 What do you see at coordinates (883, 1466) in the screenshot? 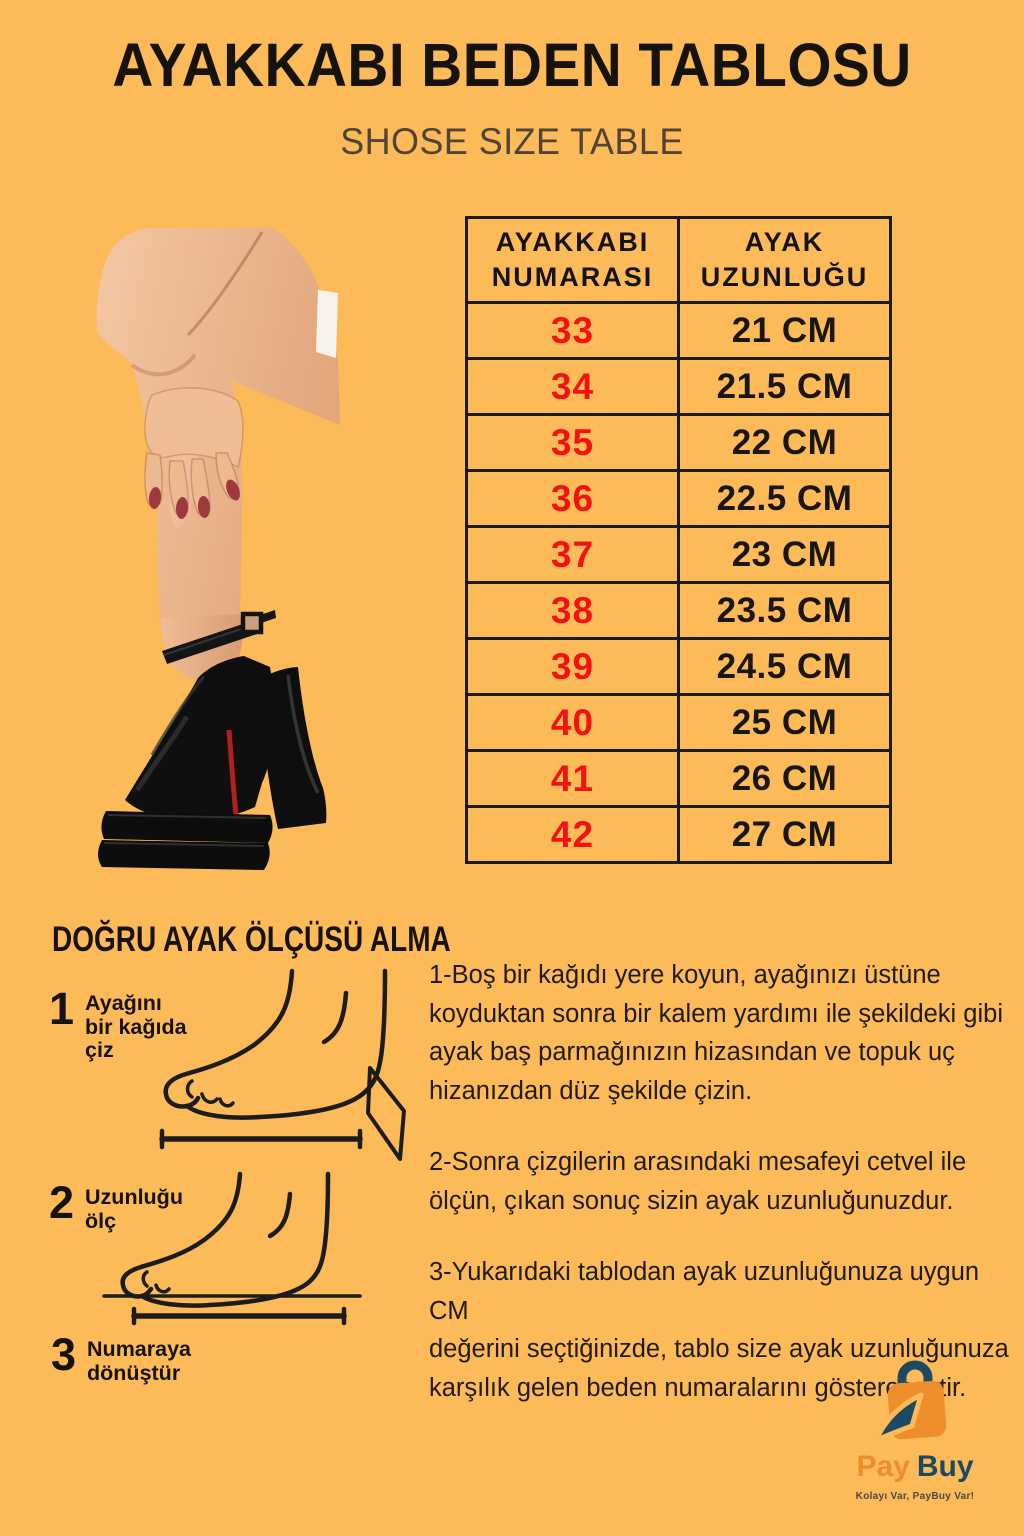
I see `logo-word-pay: Pay` at bounding box center [883, 1466].